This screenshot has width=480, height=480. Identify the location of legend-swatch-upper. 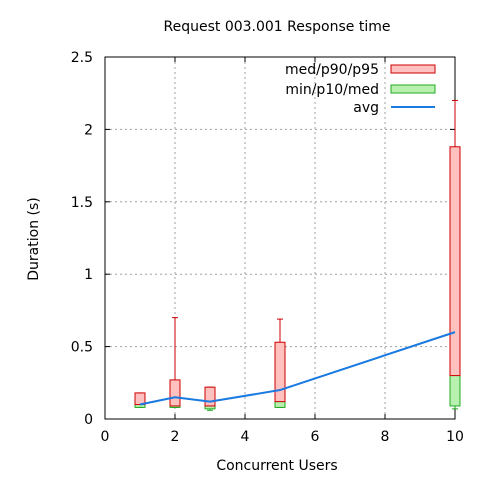
(413, 69).